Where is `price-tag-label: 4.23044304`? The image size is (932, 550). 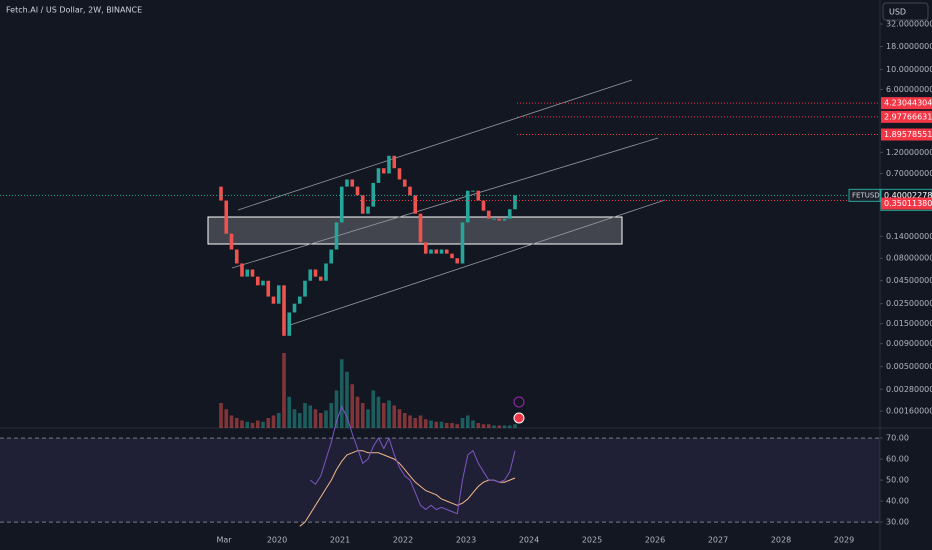
price-tag-label: 4.23044304 is located at coordinates (908, 103).